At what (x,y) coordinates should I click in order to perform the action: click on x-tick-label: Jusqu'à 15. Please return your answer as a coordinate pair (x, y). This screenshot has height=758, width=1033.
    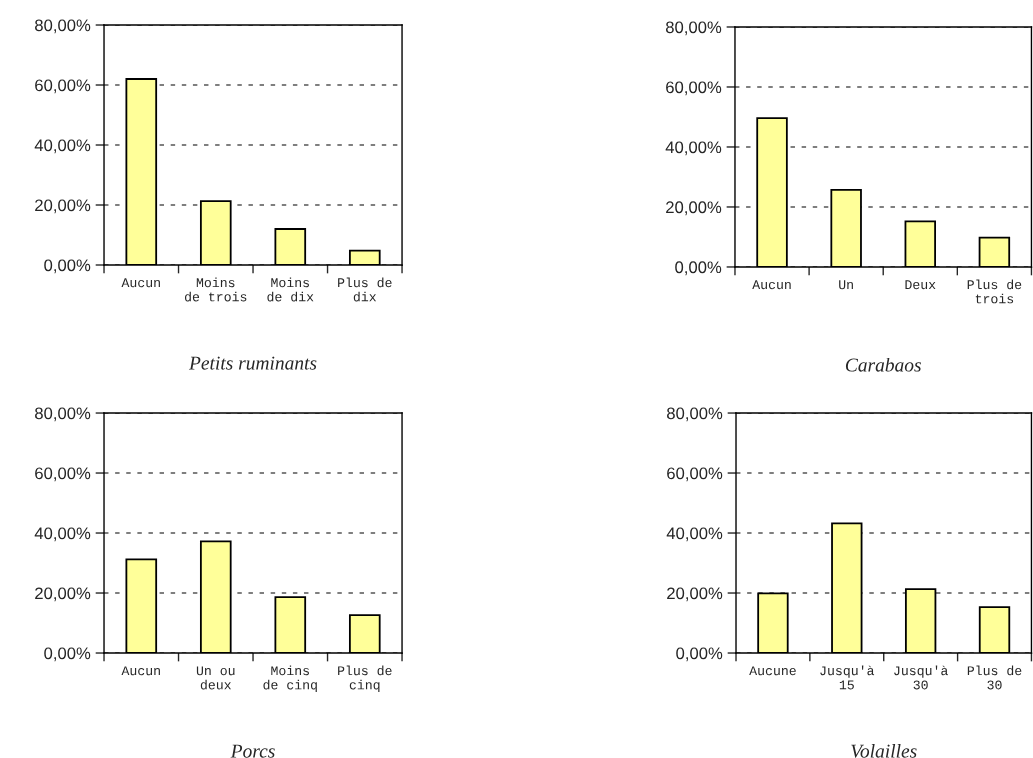
    Looking at the image, I should click on (847, 677).